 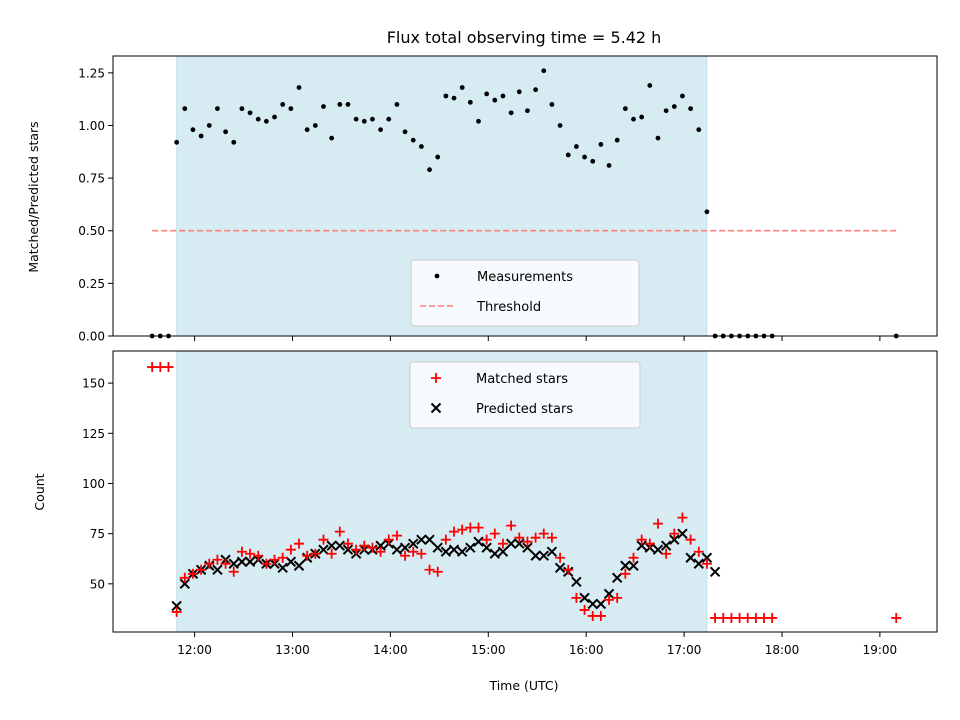 I want to click on bottom-xtick-label: 13:00, so click(x=292, y=650).